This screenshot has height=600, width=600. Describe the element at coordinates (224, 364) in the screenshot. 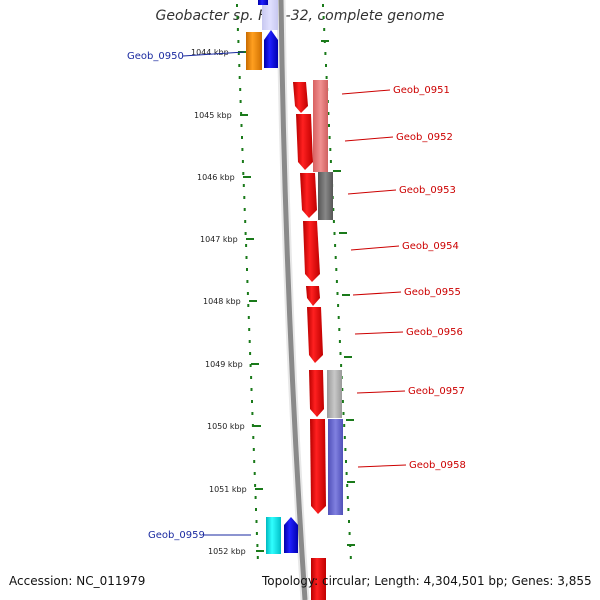

I see `tick-label-1049: 1049 kbp` at that location.